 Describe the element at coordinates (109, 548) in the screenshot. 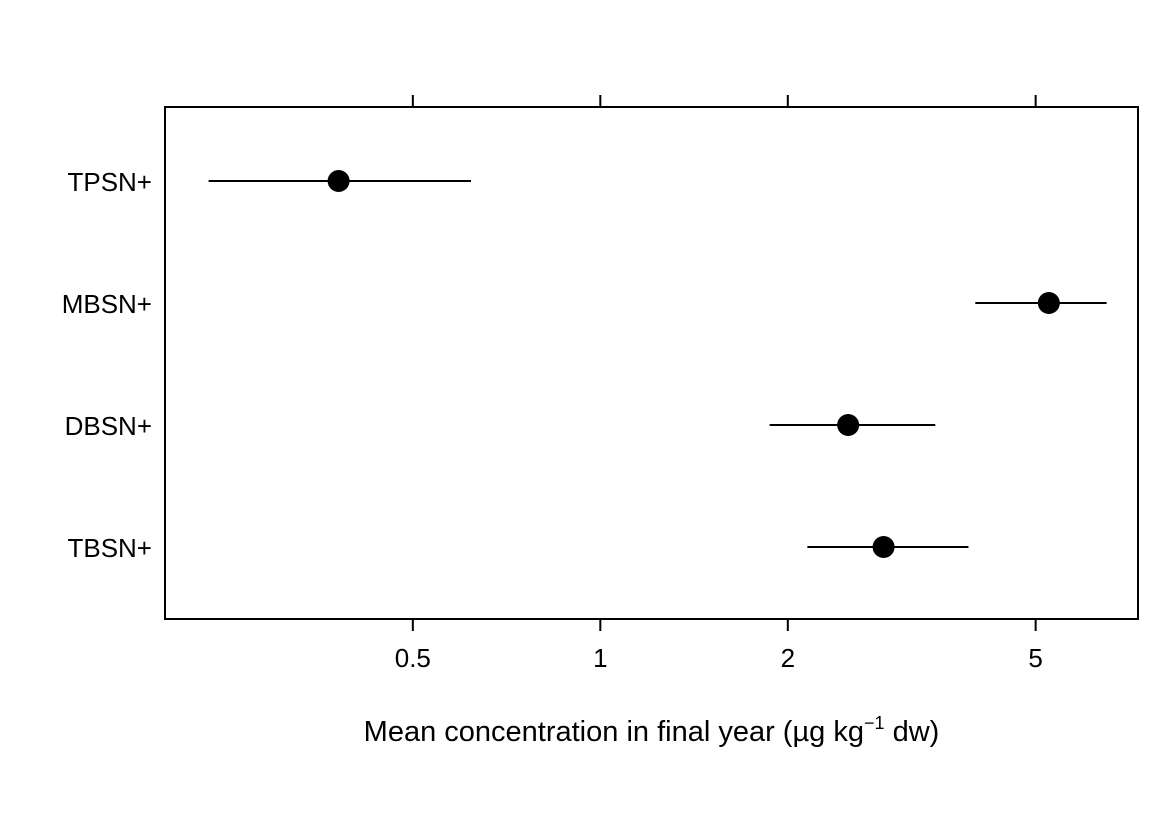

I see `y-category-label: TBSN+` at that location.